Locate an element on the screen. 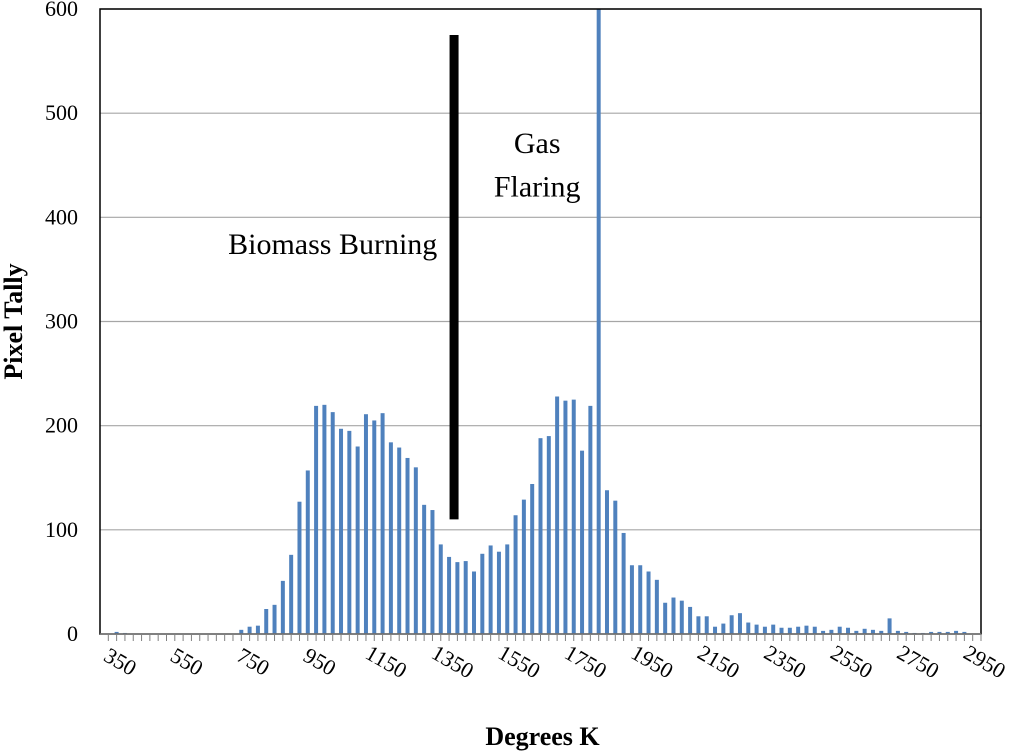 The height and width of the screenshot is (753, 1024). y-tick-label: 300 is located at coordinates (61, 321).